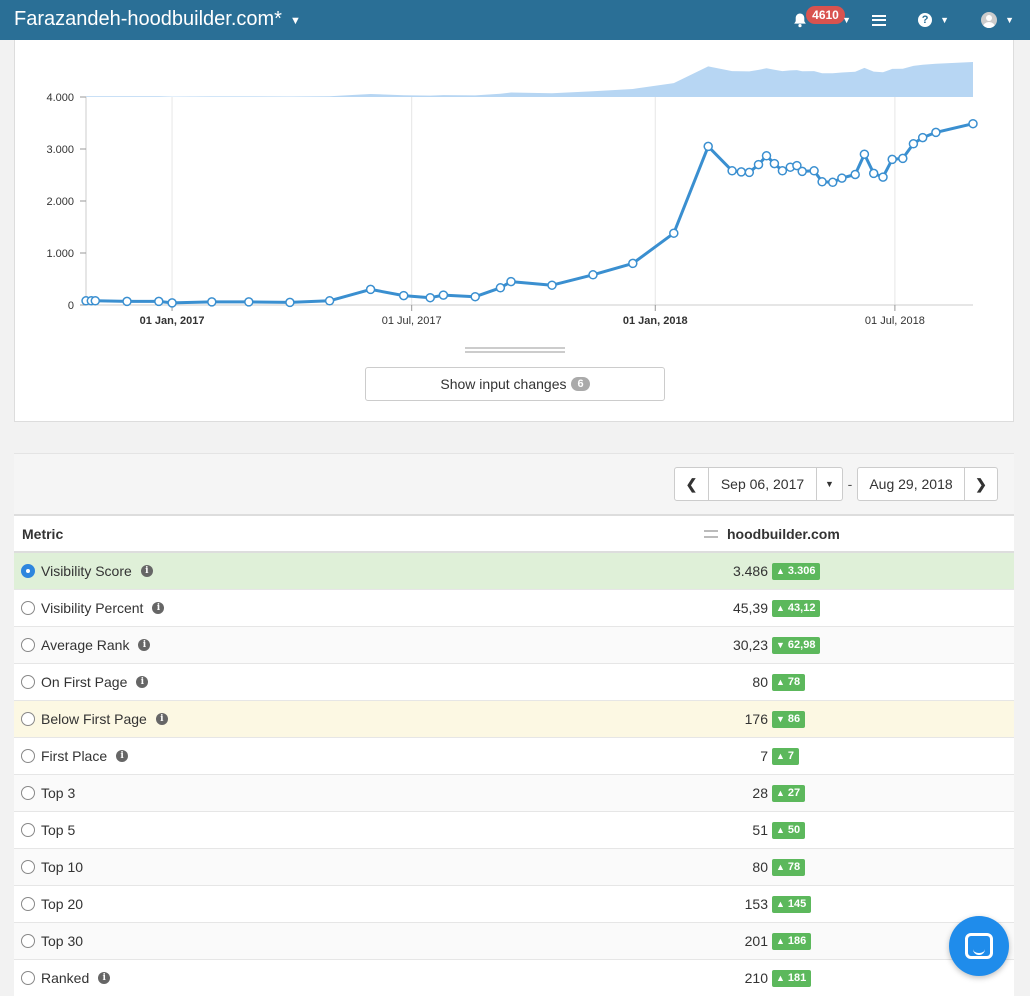 The height and width of the screenshot is (996, 1030). I want to click on notifications-menu: 4610 ▼, so click(816, 20).